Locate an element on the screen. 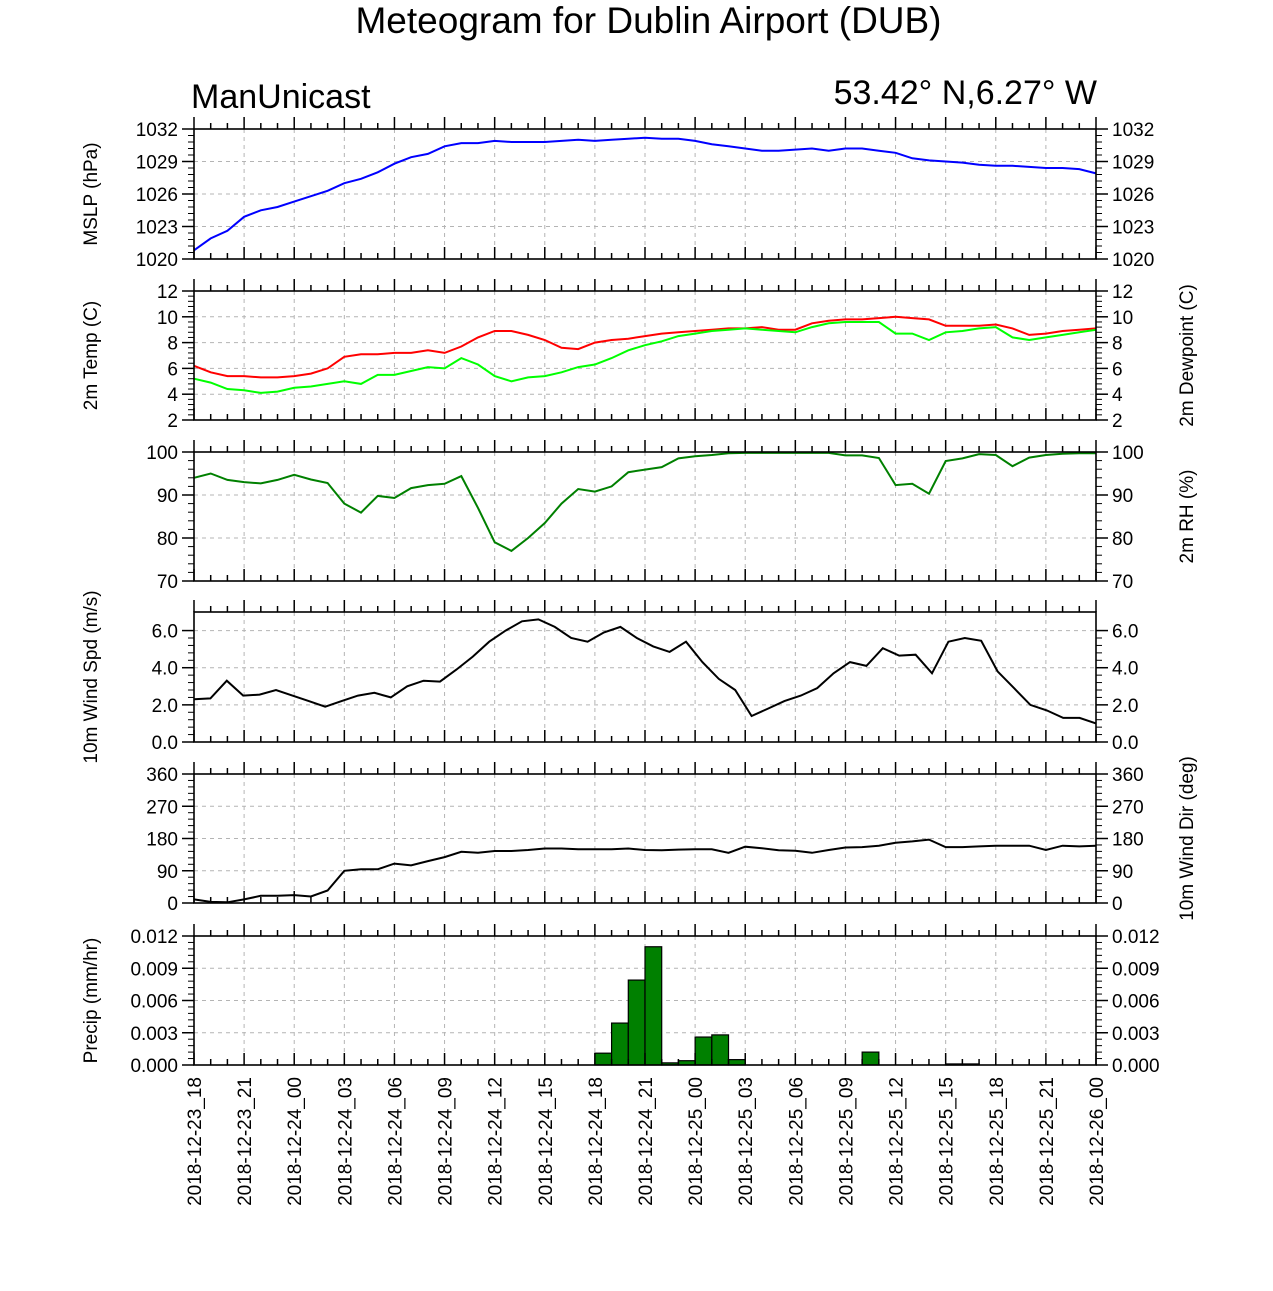 This screenshot has height=1291, width=1273. y-axis-label-right: 10m Wind Dir (deg) is located at coordinates (1187, 838).